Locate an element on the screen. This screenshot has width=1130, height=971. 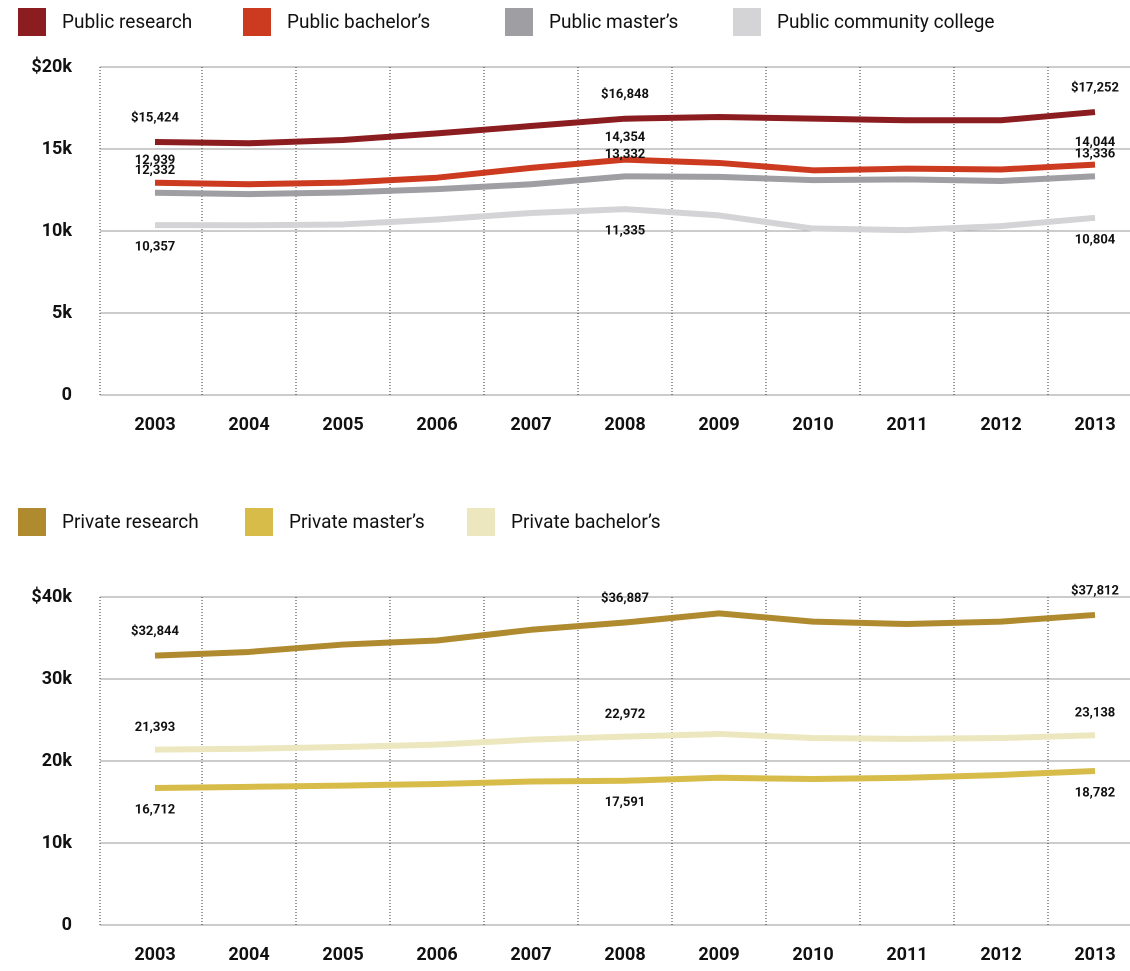
data-label: $36,887 is located at coordinates (625, 598).